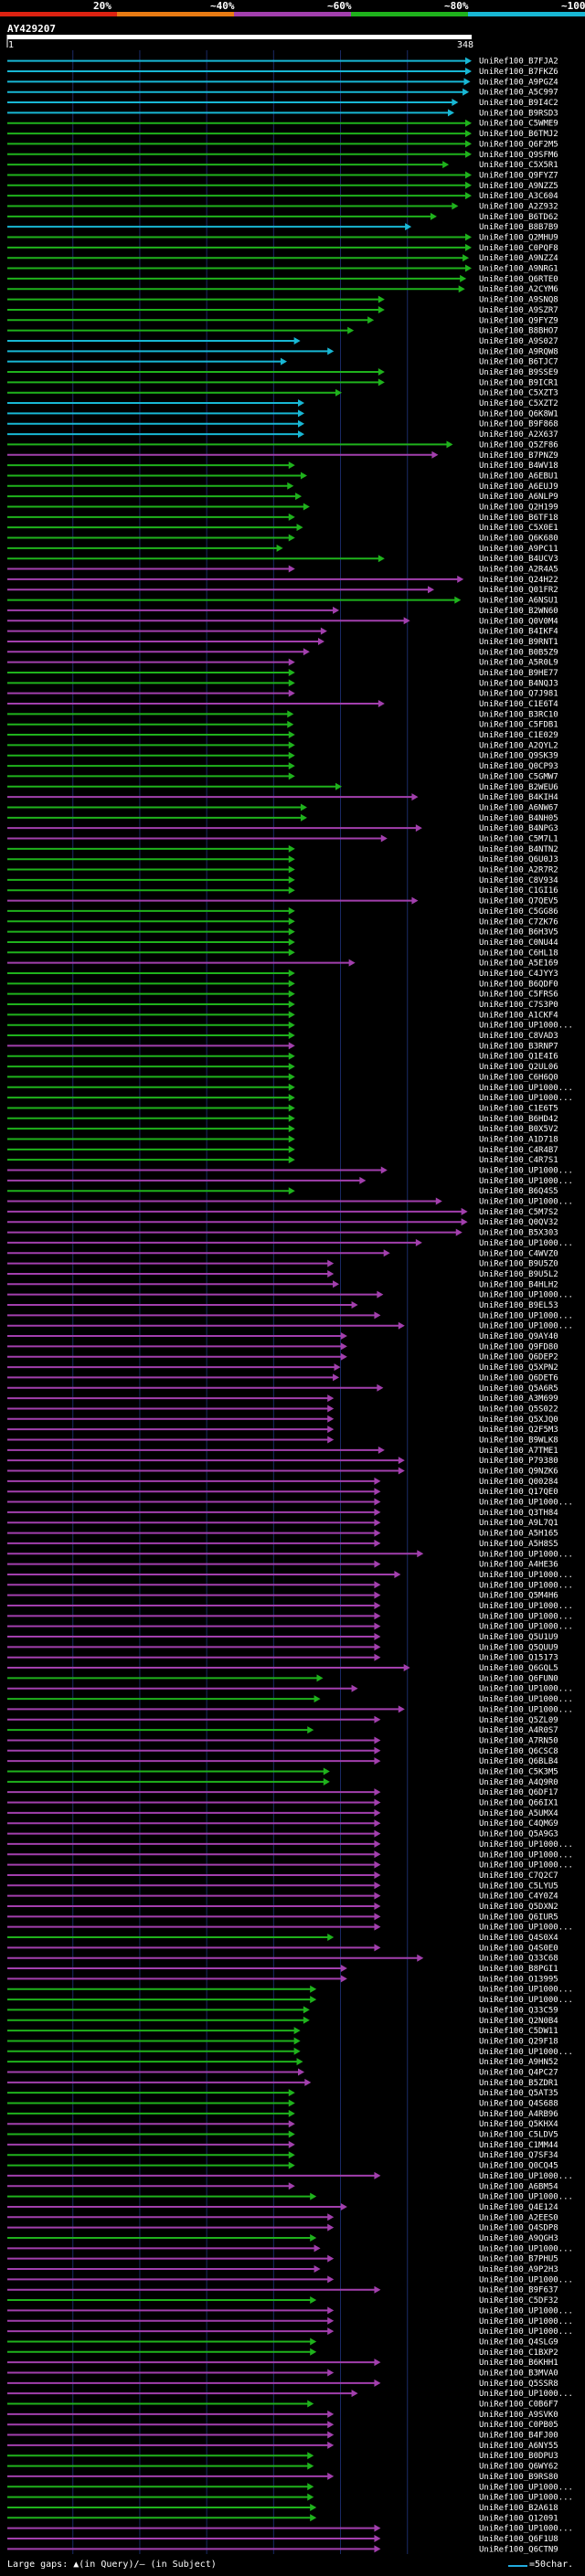  What do you see at coordinates (518, 351) in the screenshot?
I see `hit-label: UniRef100_A9RQW8` at bounding box center [518, 351].